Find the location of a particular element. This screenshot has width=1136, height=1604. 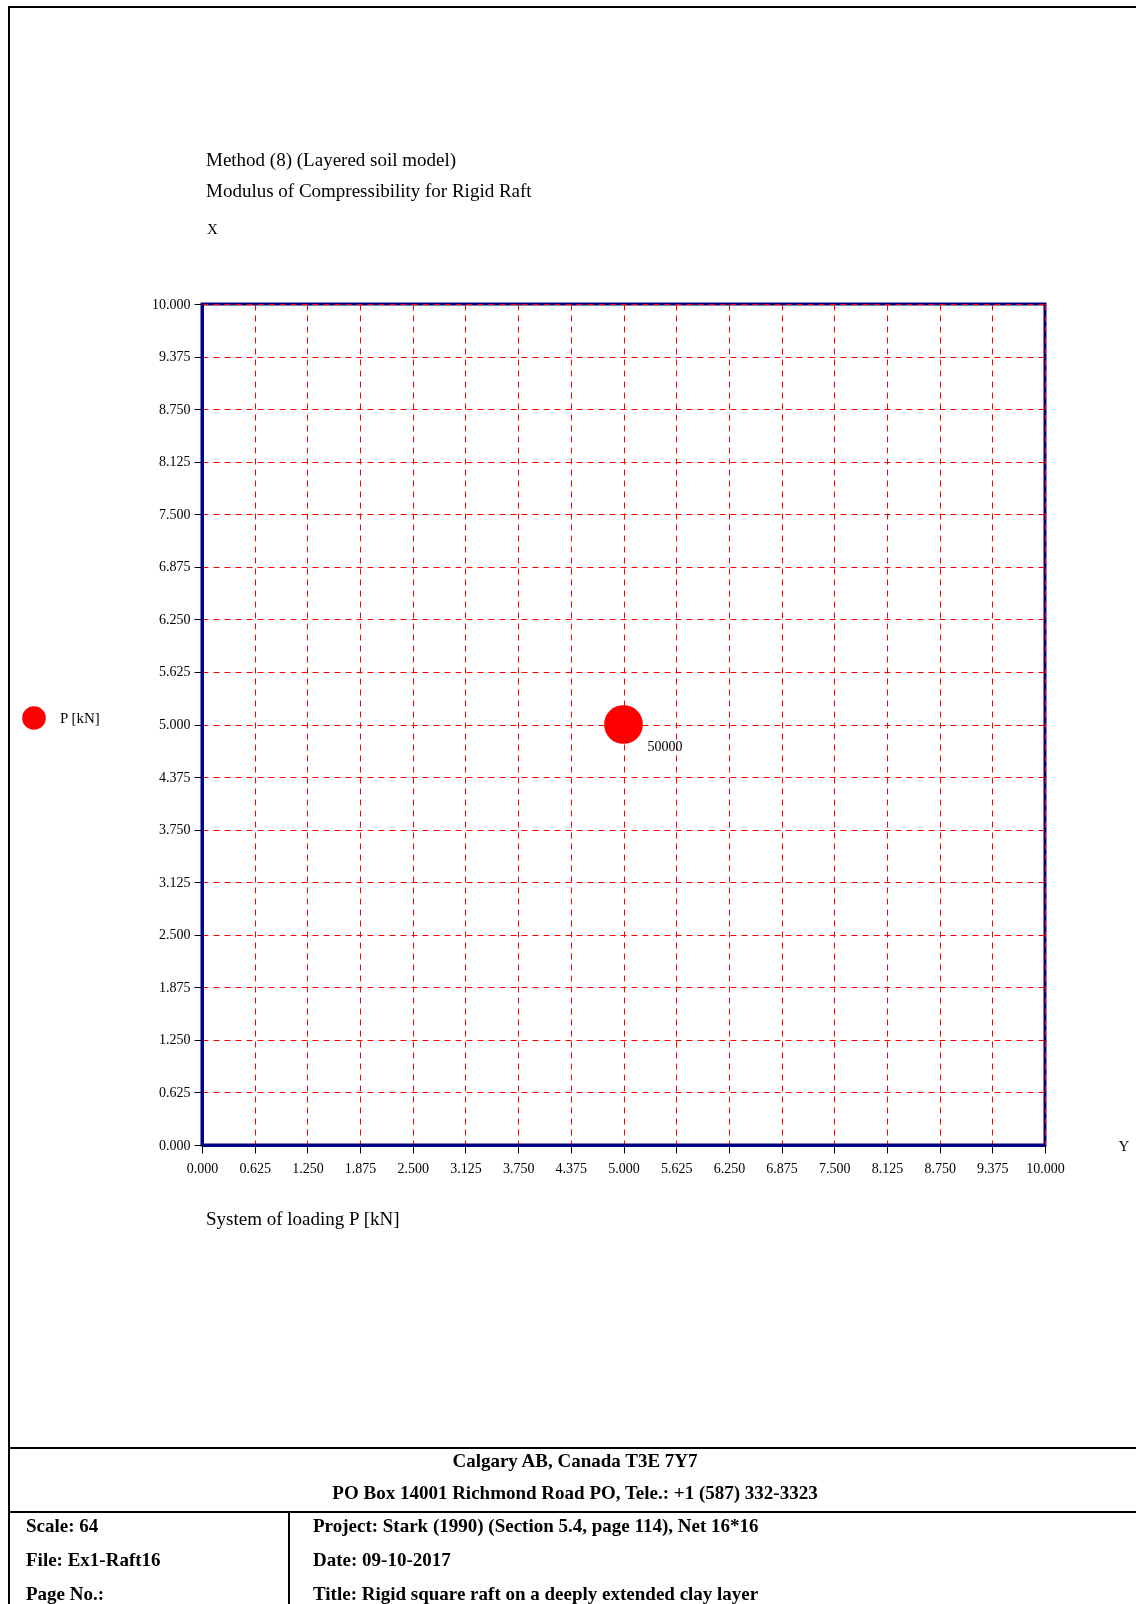

y-tick-label: 1.875 is located at coordinates (175, 987).